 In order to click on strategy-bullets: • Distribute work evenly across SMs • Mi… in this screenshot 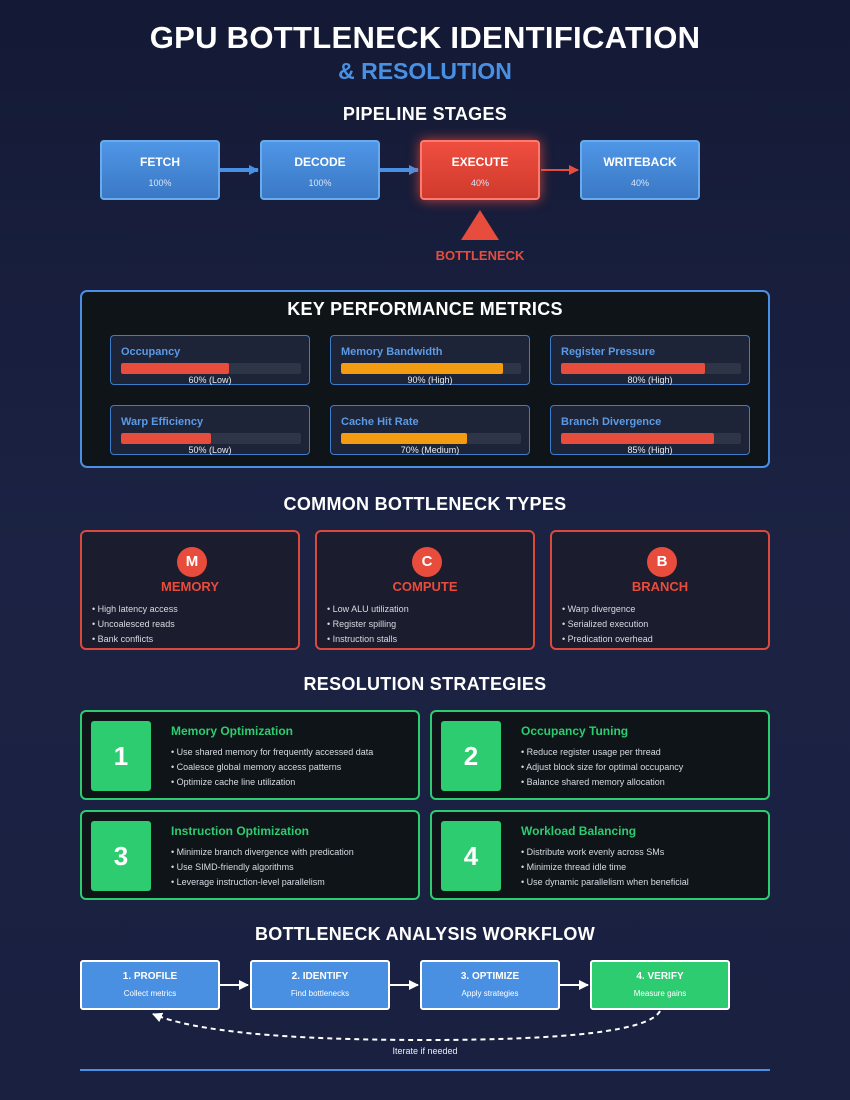, I will do `click(605, 867)`.